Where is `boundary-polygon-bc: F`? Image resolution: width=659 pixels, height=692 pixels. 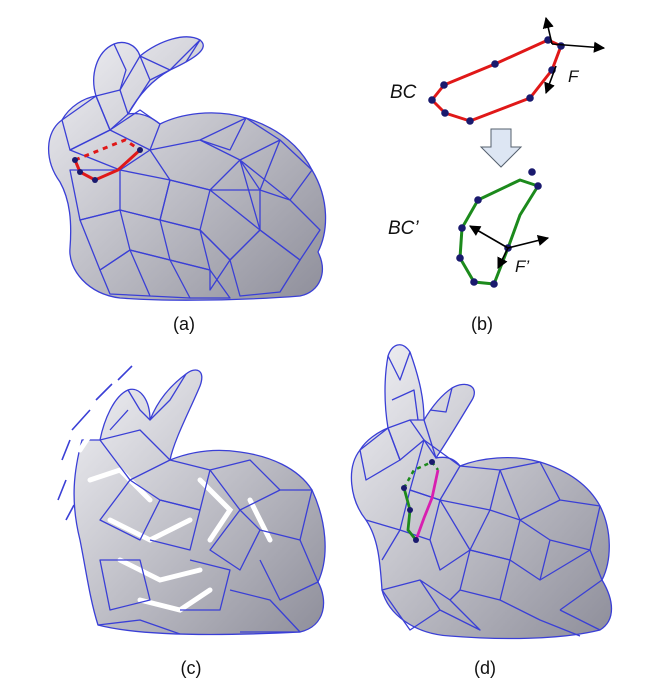
boundary-polygon-bc: F is located at coordinates (517, 70).